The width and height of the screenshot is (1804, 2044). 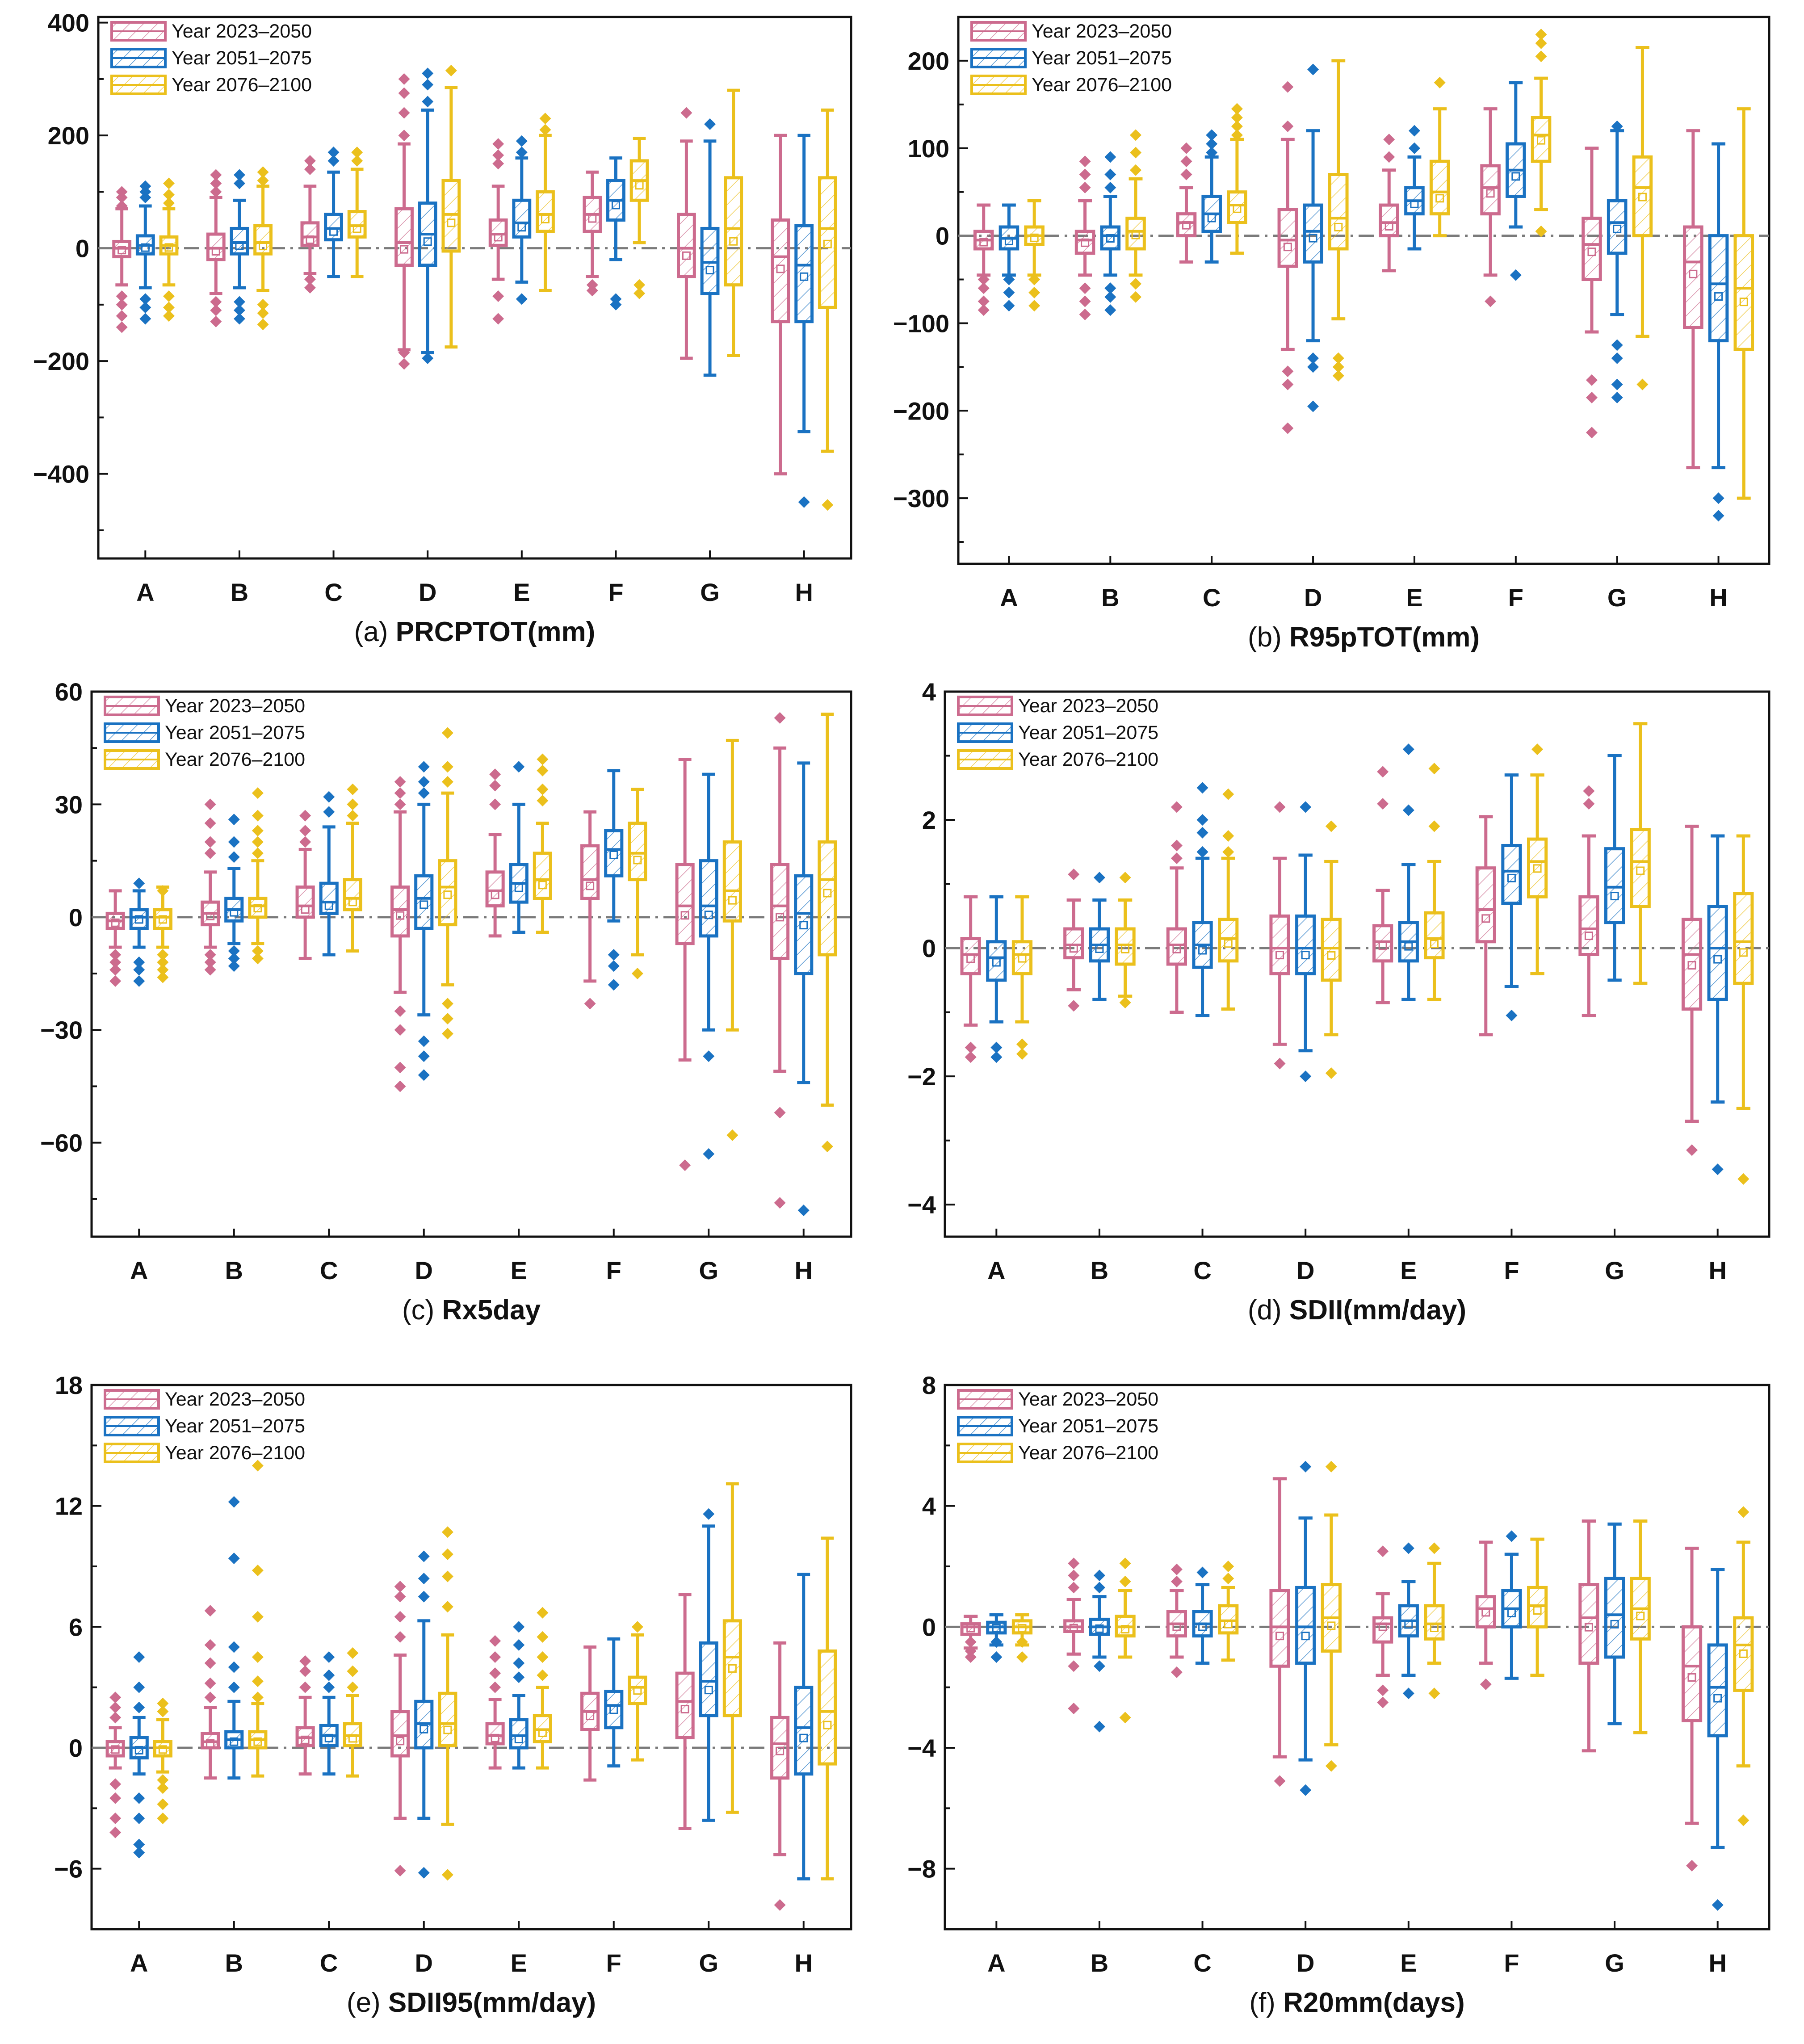 What do you see at coordinates (352, 868) in the screenshot?
I see `box-C` at bounding box center [352, 868].